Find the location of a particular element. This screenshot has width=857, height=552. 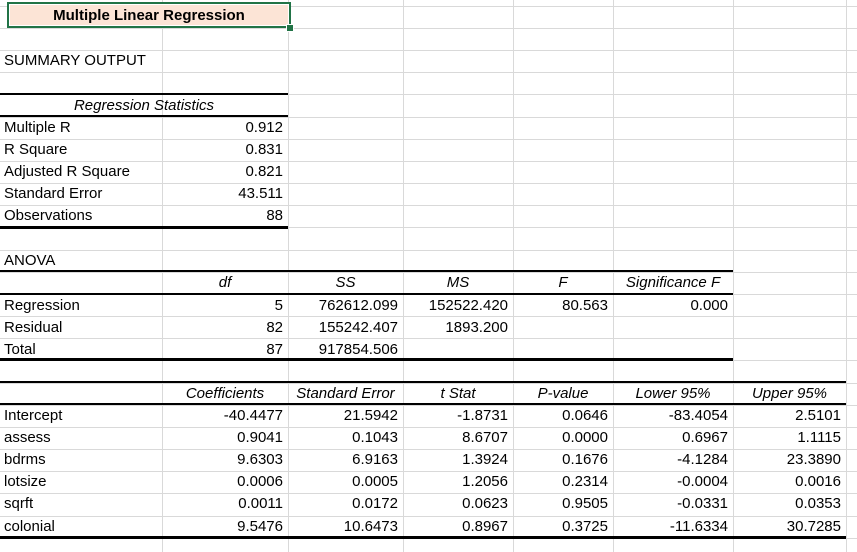

coef-row-label: assess is located at coordinates (27, 437).